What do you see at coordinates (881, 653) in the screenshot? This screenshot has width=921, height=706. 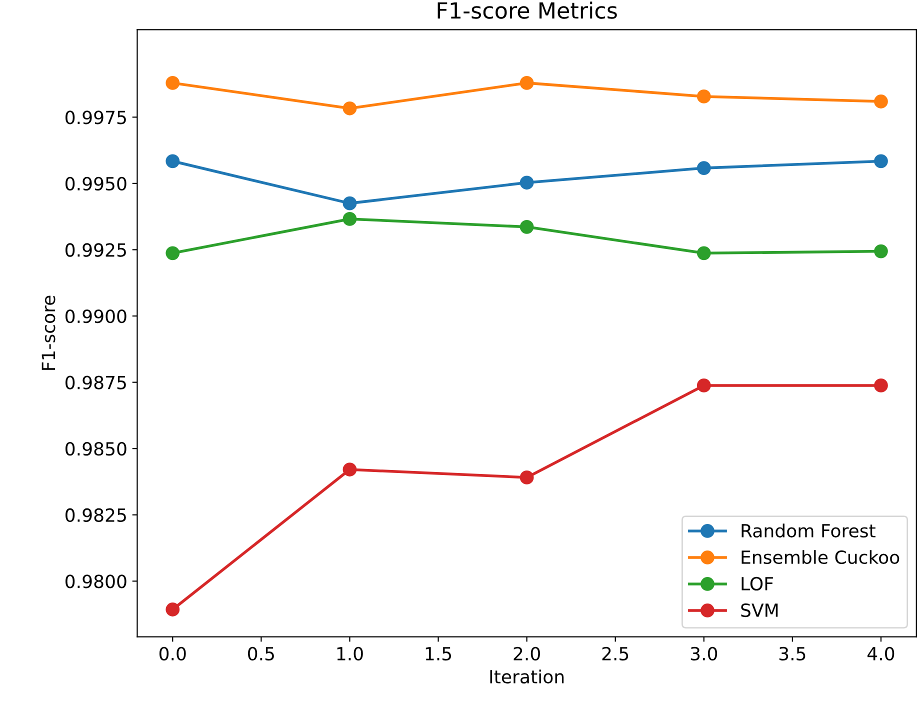 I see `x-tick-label: 4.0` at bounding box center [881, 653].